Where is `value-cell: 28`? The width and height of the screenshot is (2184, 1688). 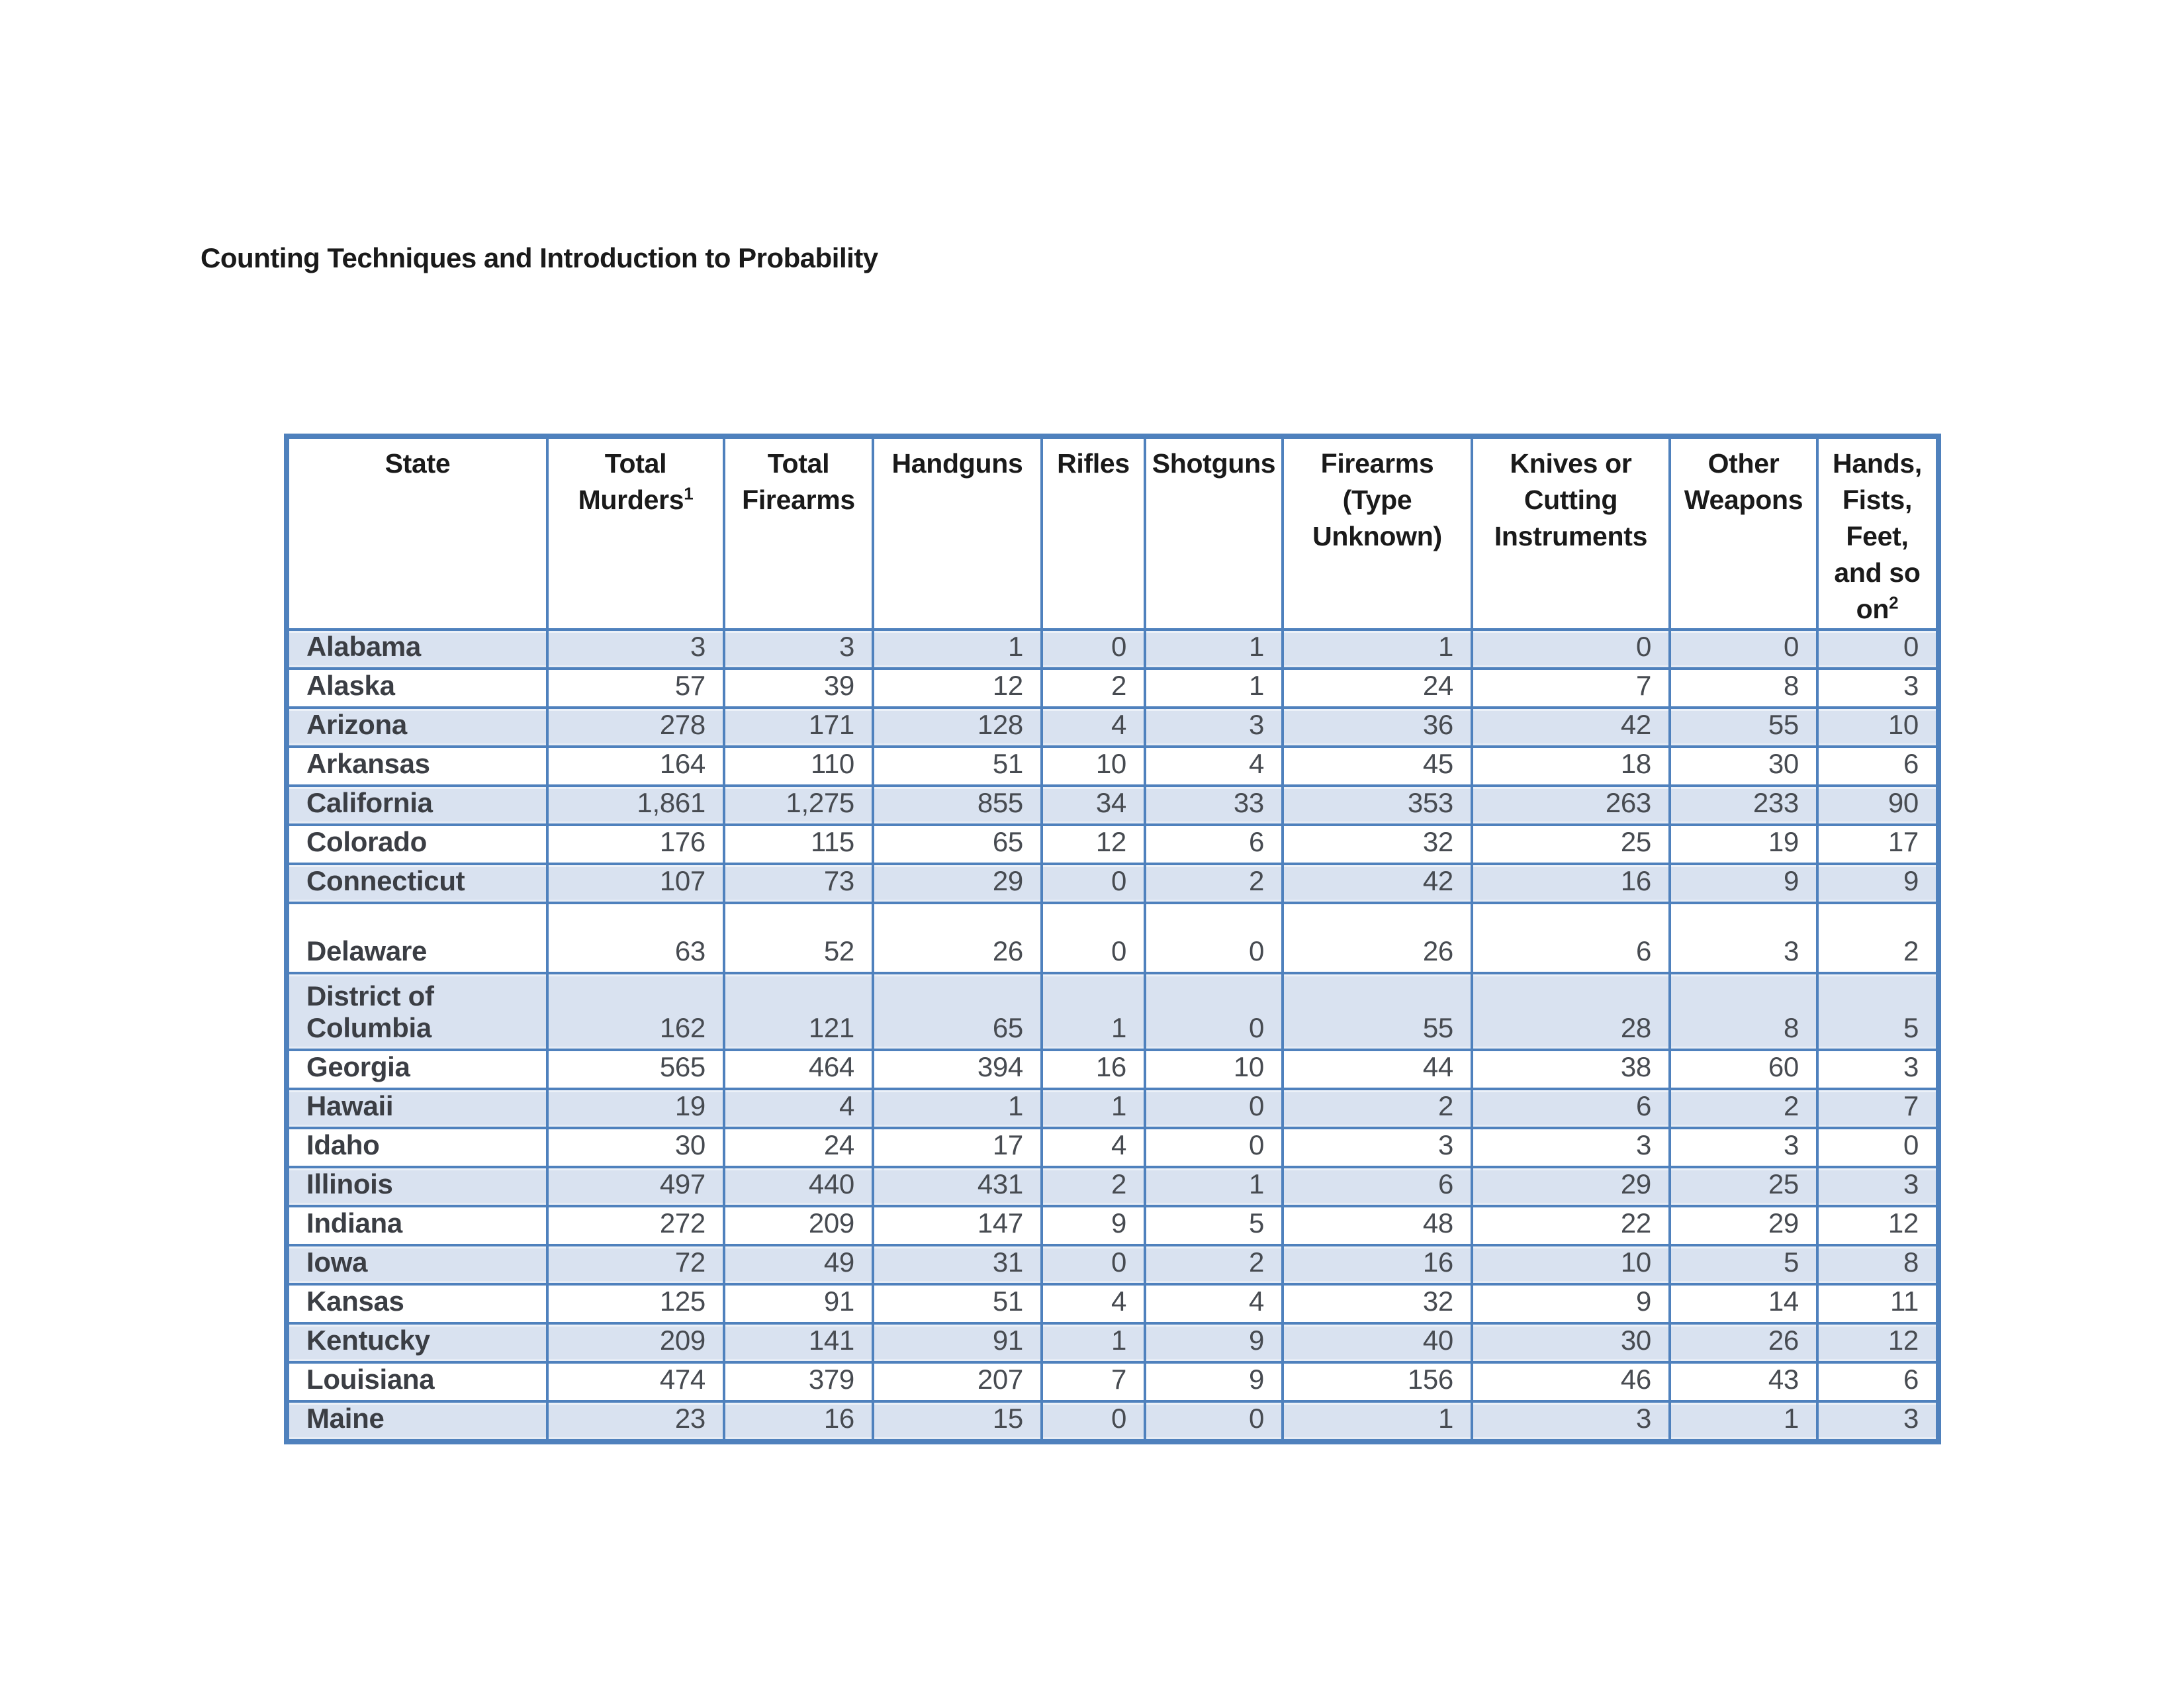 value-cell: 28 is located at coordinates (1571, 1011).